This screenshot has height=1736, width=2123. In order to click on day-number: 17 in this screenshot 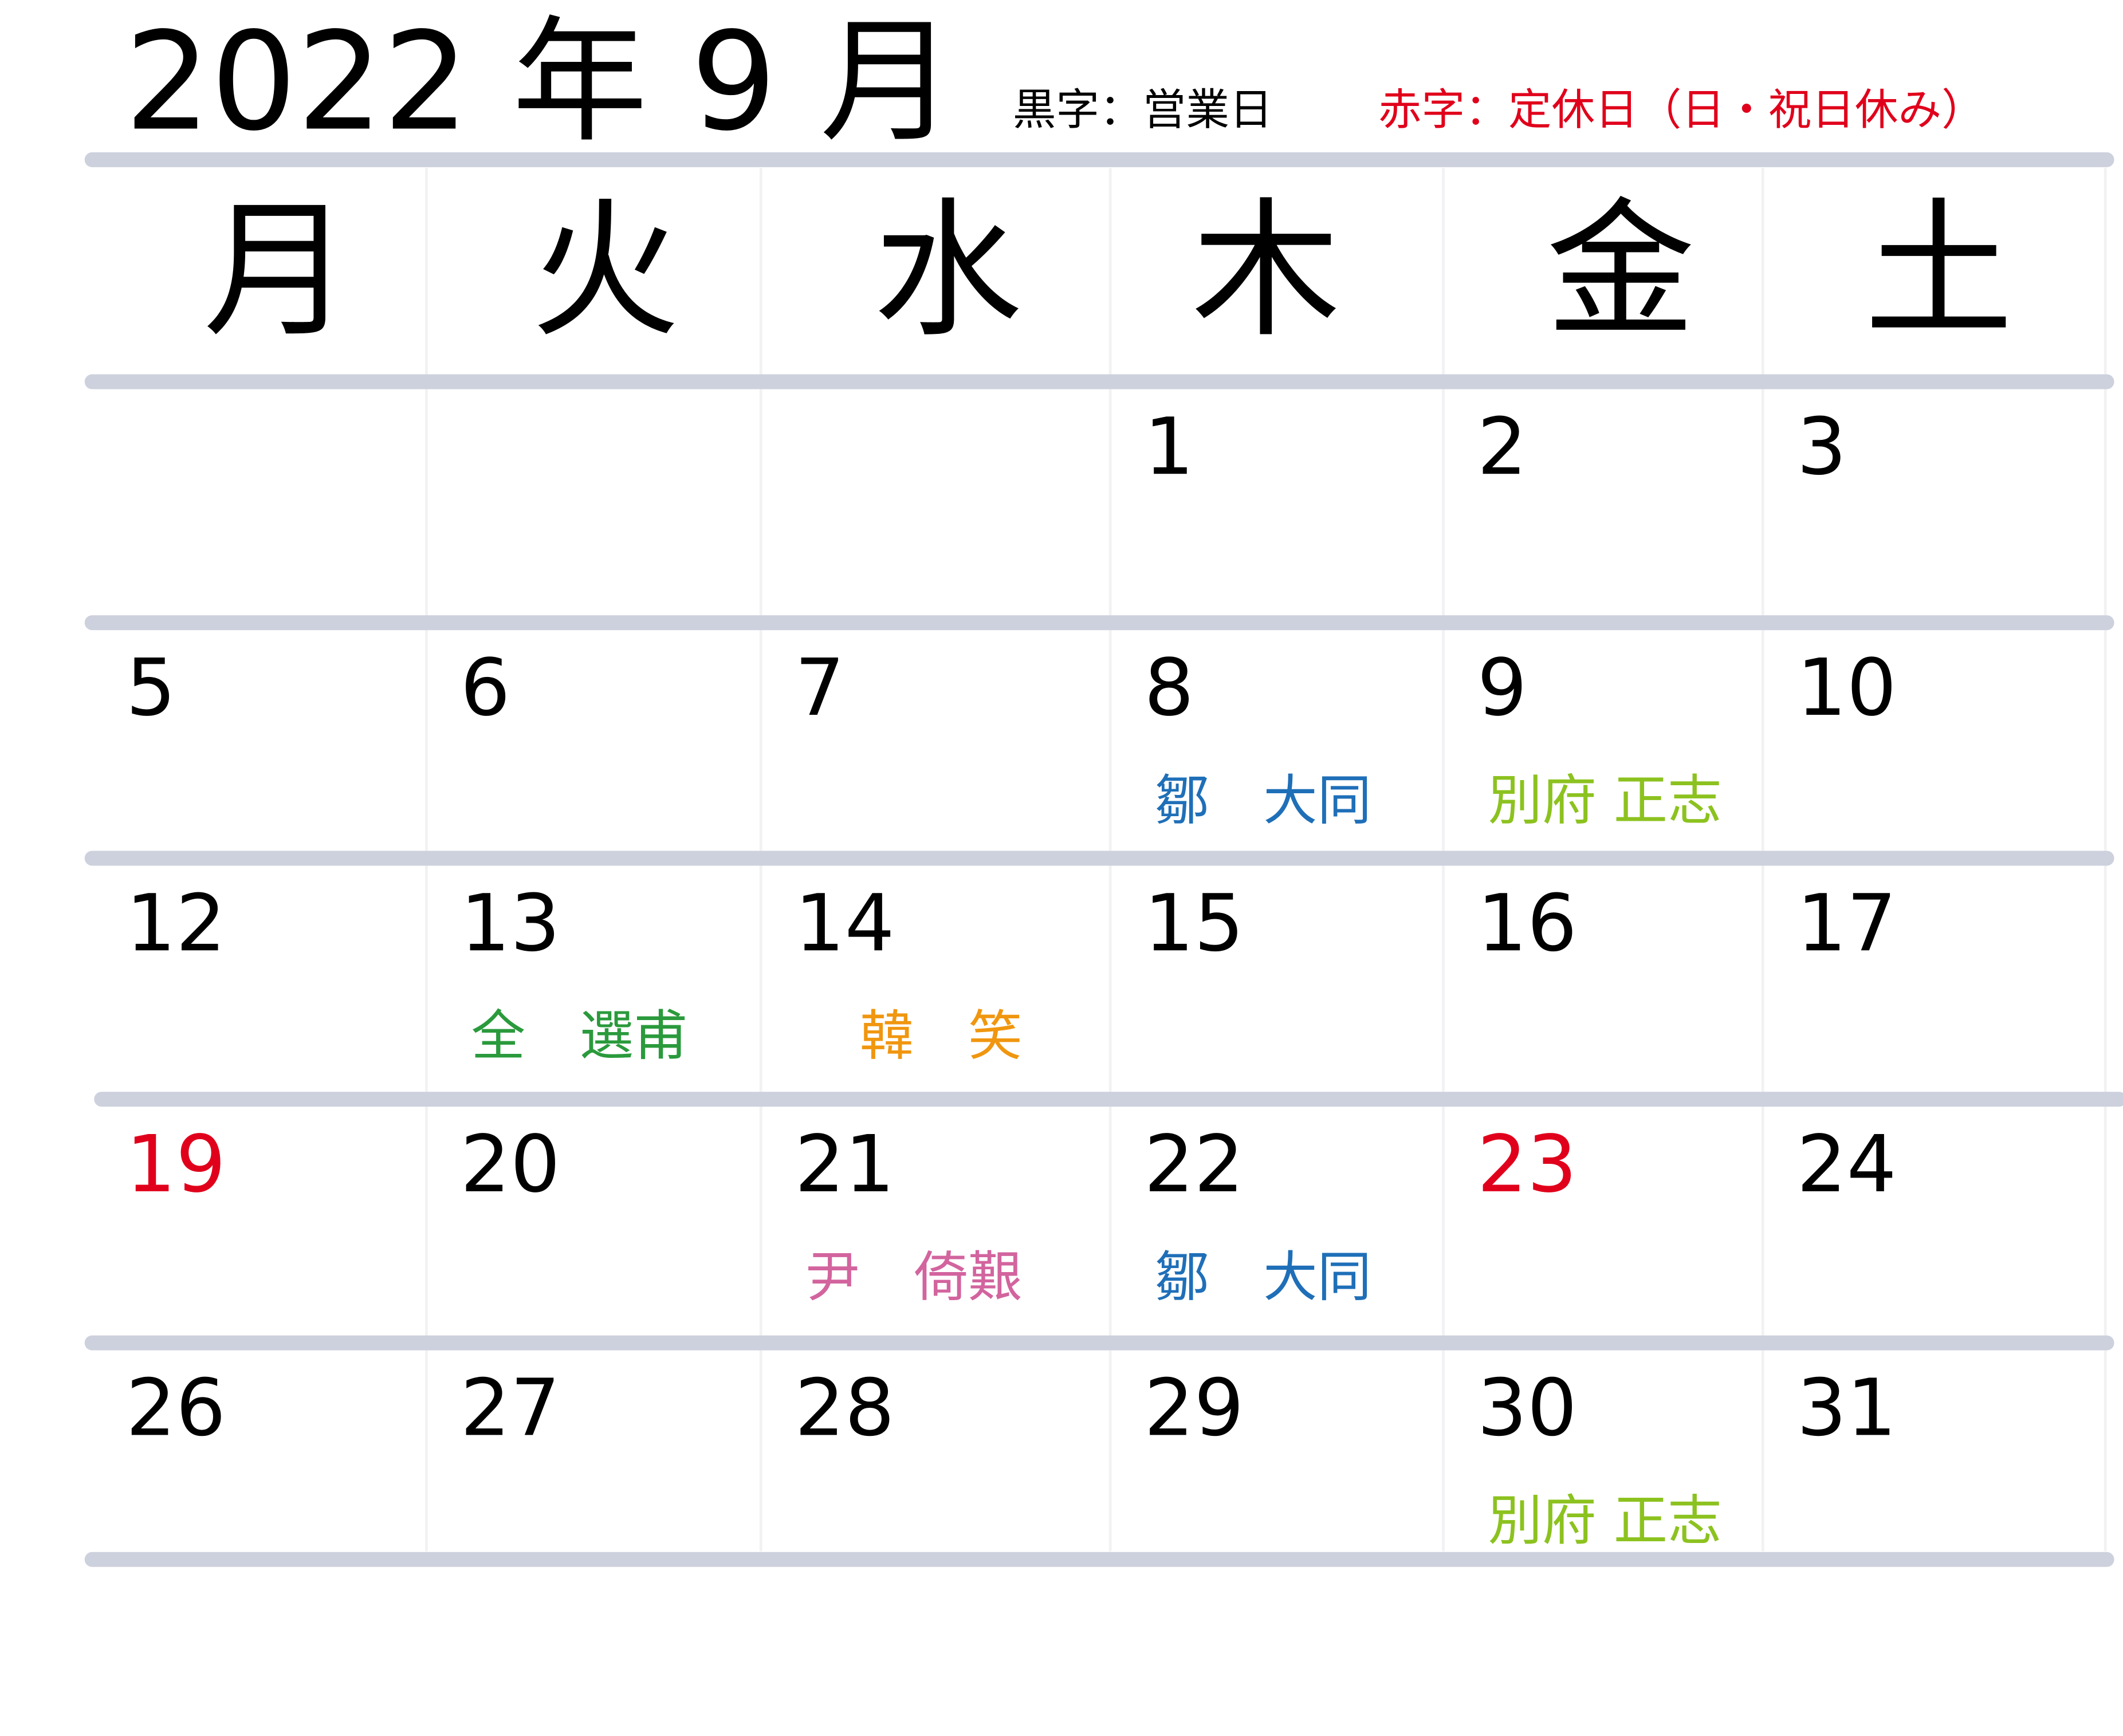, I will do `click(1846, 923)`.